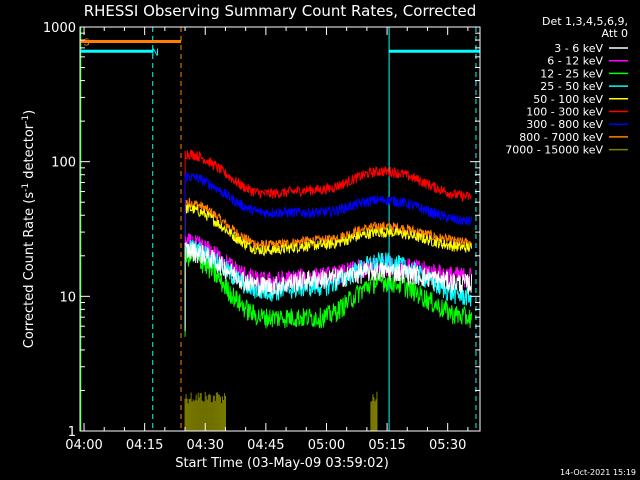  I want to click on footer-timestamp: 14-Oct-2021 15:19, so click(598, 472).